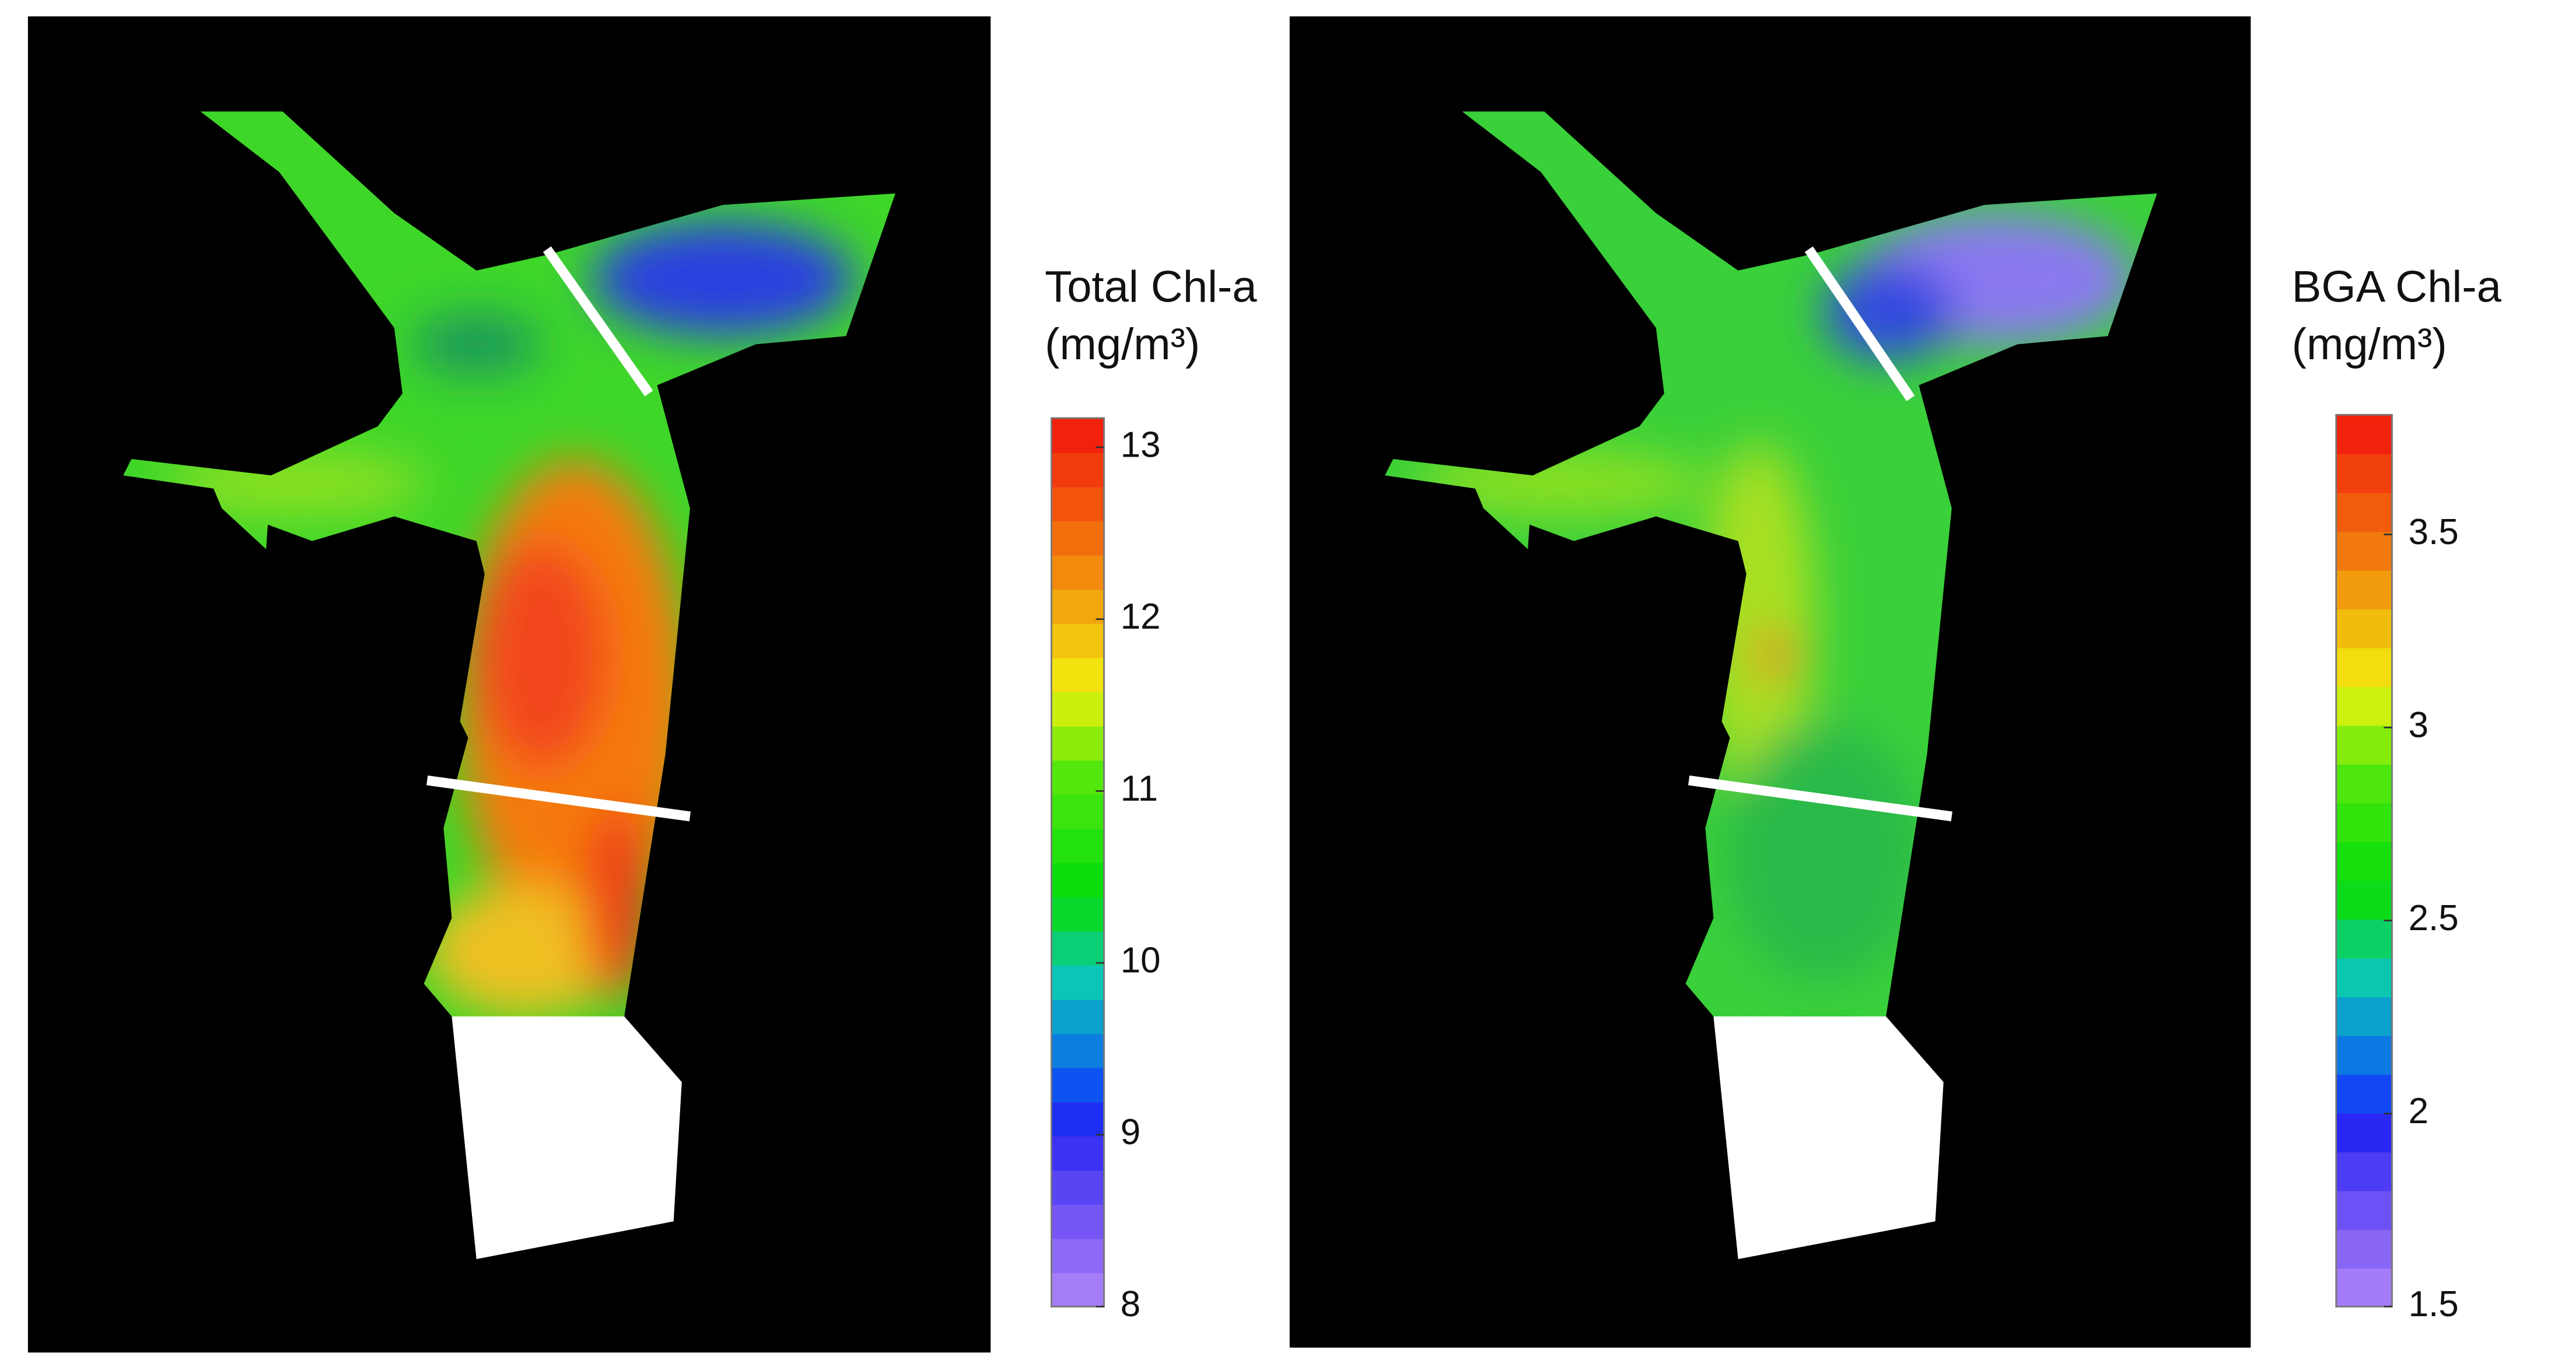 Image resolution: width=2576 pixels, height=1364 pixels. Describe the element at coordinates (1130, 1304) in the screenshot. I see `colorbar-tick-label: 8` at that location.